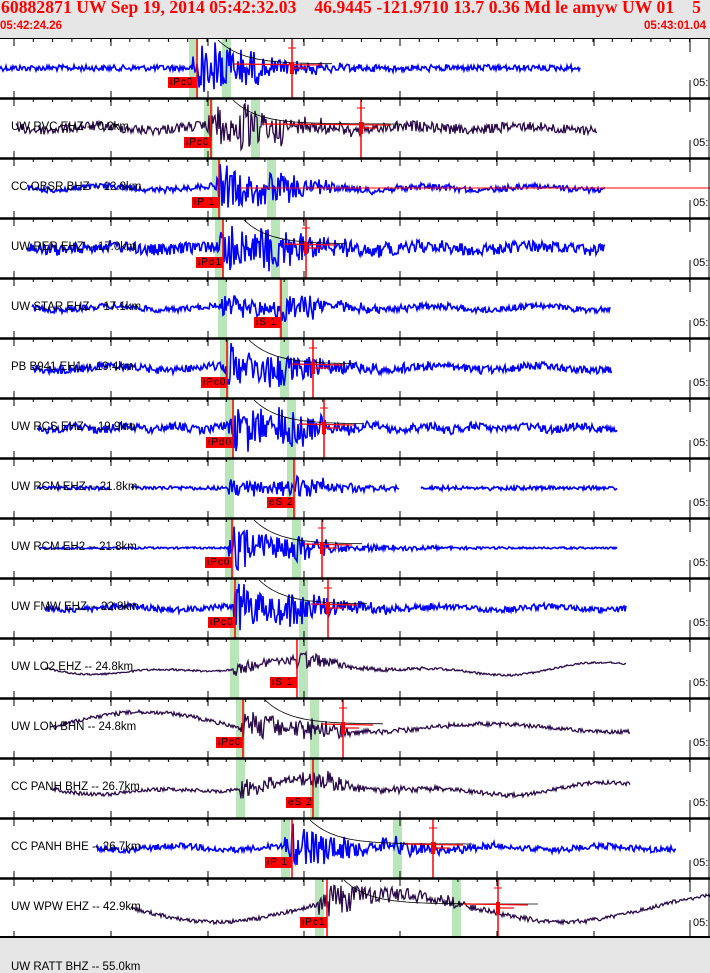 This screenshot has height=973, width=710. What do you see at coordinates (219, 442) in the screenshot?
I see `phase-pick-tag: iPd0` at bounding box center [219, 442].